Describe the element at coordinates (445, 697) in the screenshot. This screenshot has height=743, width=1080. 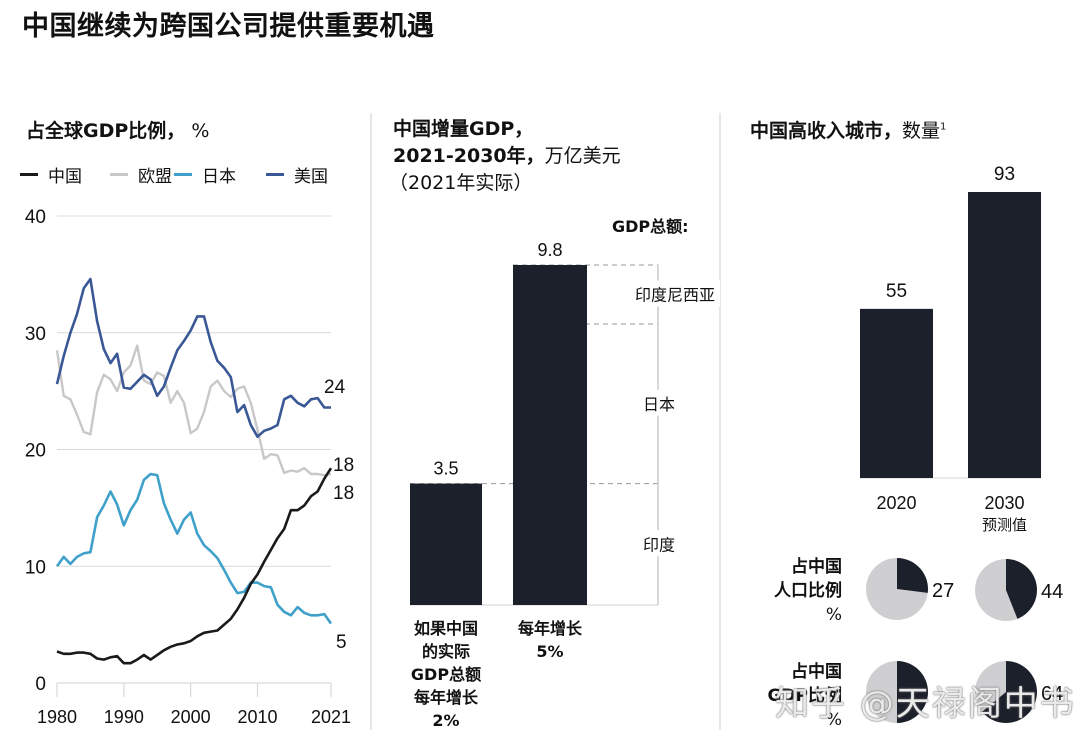
I see `gdp-cat1-line: 每年增长` at that location.